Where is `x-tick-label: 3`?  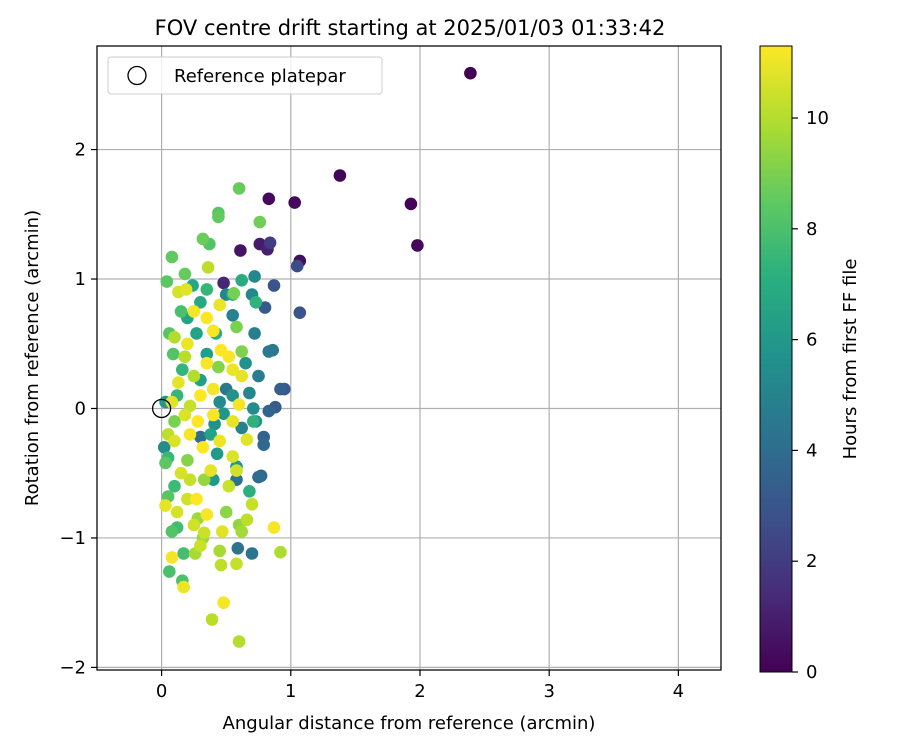 x-tick-label: 3 is located at coordinates (548, 691).